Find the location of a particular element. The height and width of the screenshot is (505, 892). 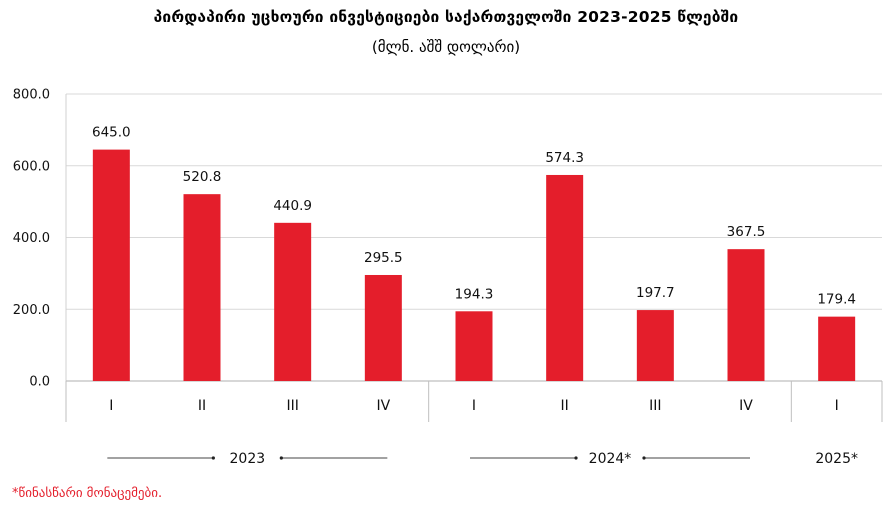

year-label: 2025* is located at coordinates (836, 459).